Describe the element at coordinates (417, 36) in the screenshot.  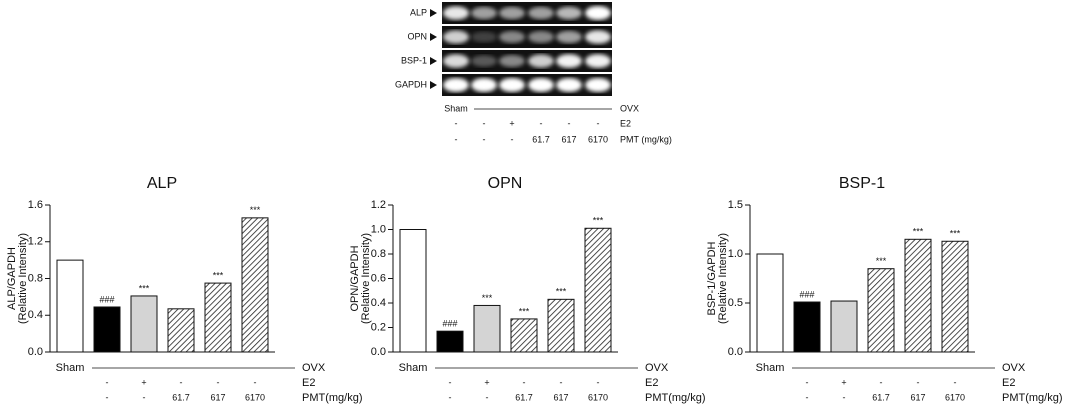
I see `blot-row-label: OPN` at that location.